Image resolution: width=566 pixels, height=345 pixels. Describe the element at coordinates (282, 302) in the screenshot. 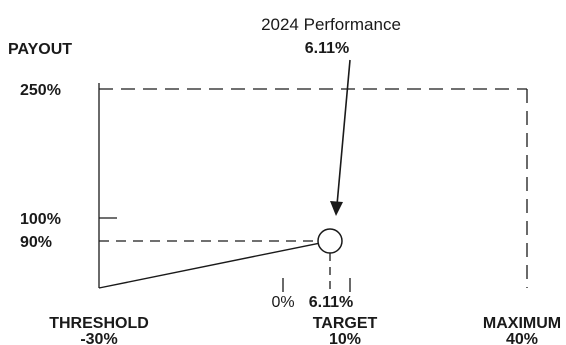

I see `x-marker-label: 0%` at that location.